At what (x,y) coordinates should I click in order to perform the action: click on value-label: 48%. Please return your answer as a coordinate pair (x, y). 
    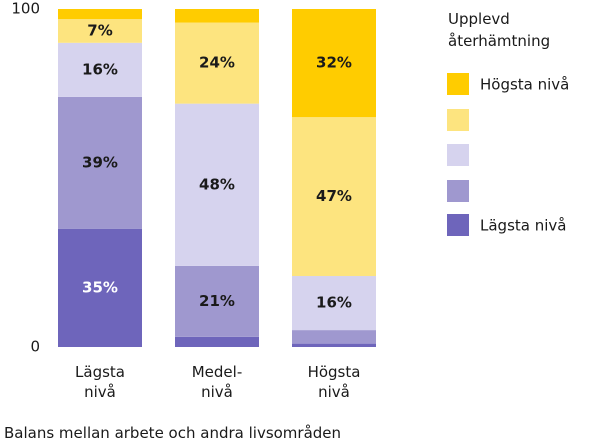
    Looking at the image, I should click on (217, 184).